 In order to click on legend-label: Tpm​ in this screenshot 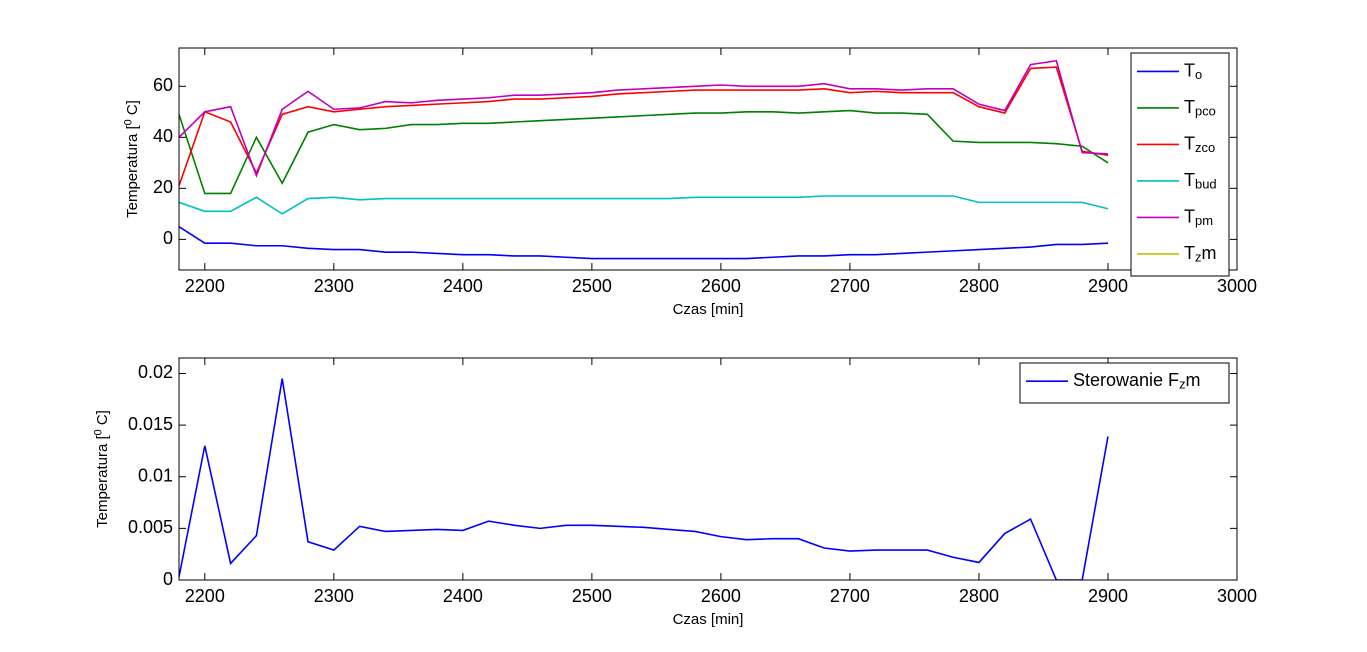, I will do `click(1198, 217)`.